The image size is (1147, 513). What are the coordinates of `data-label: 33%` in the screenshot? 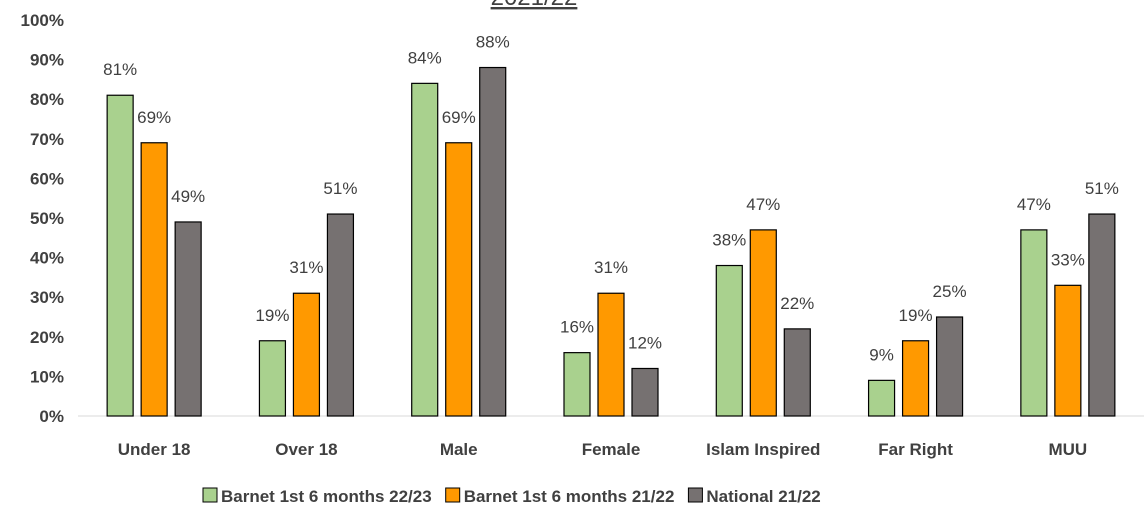 It's located at (1068, 259).